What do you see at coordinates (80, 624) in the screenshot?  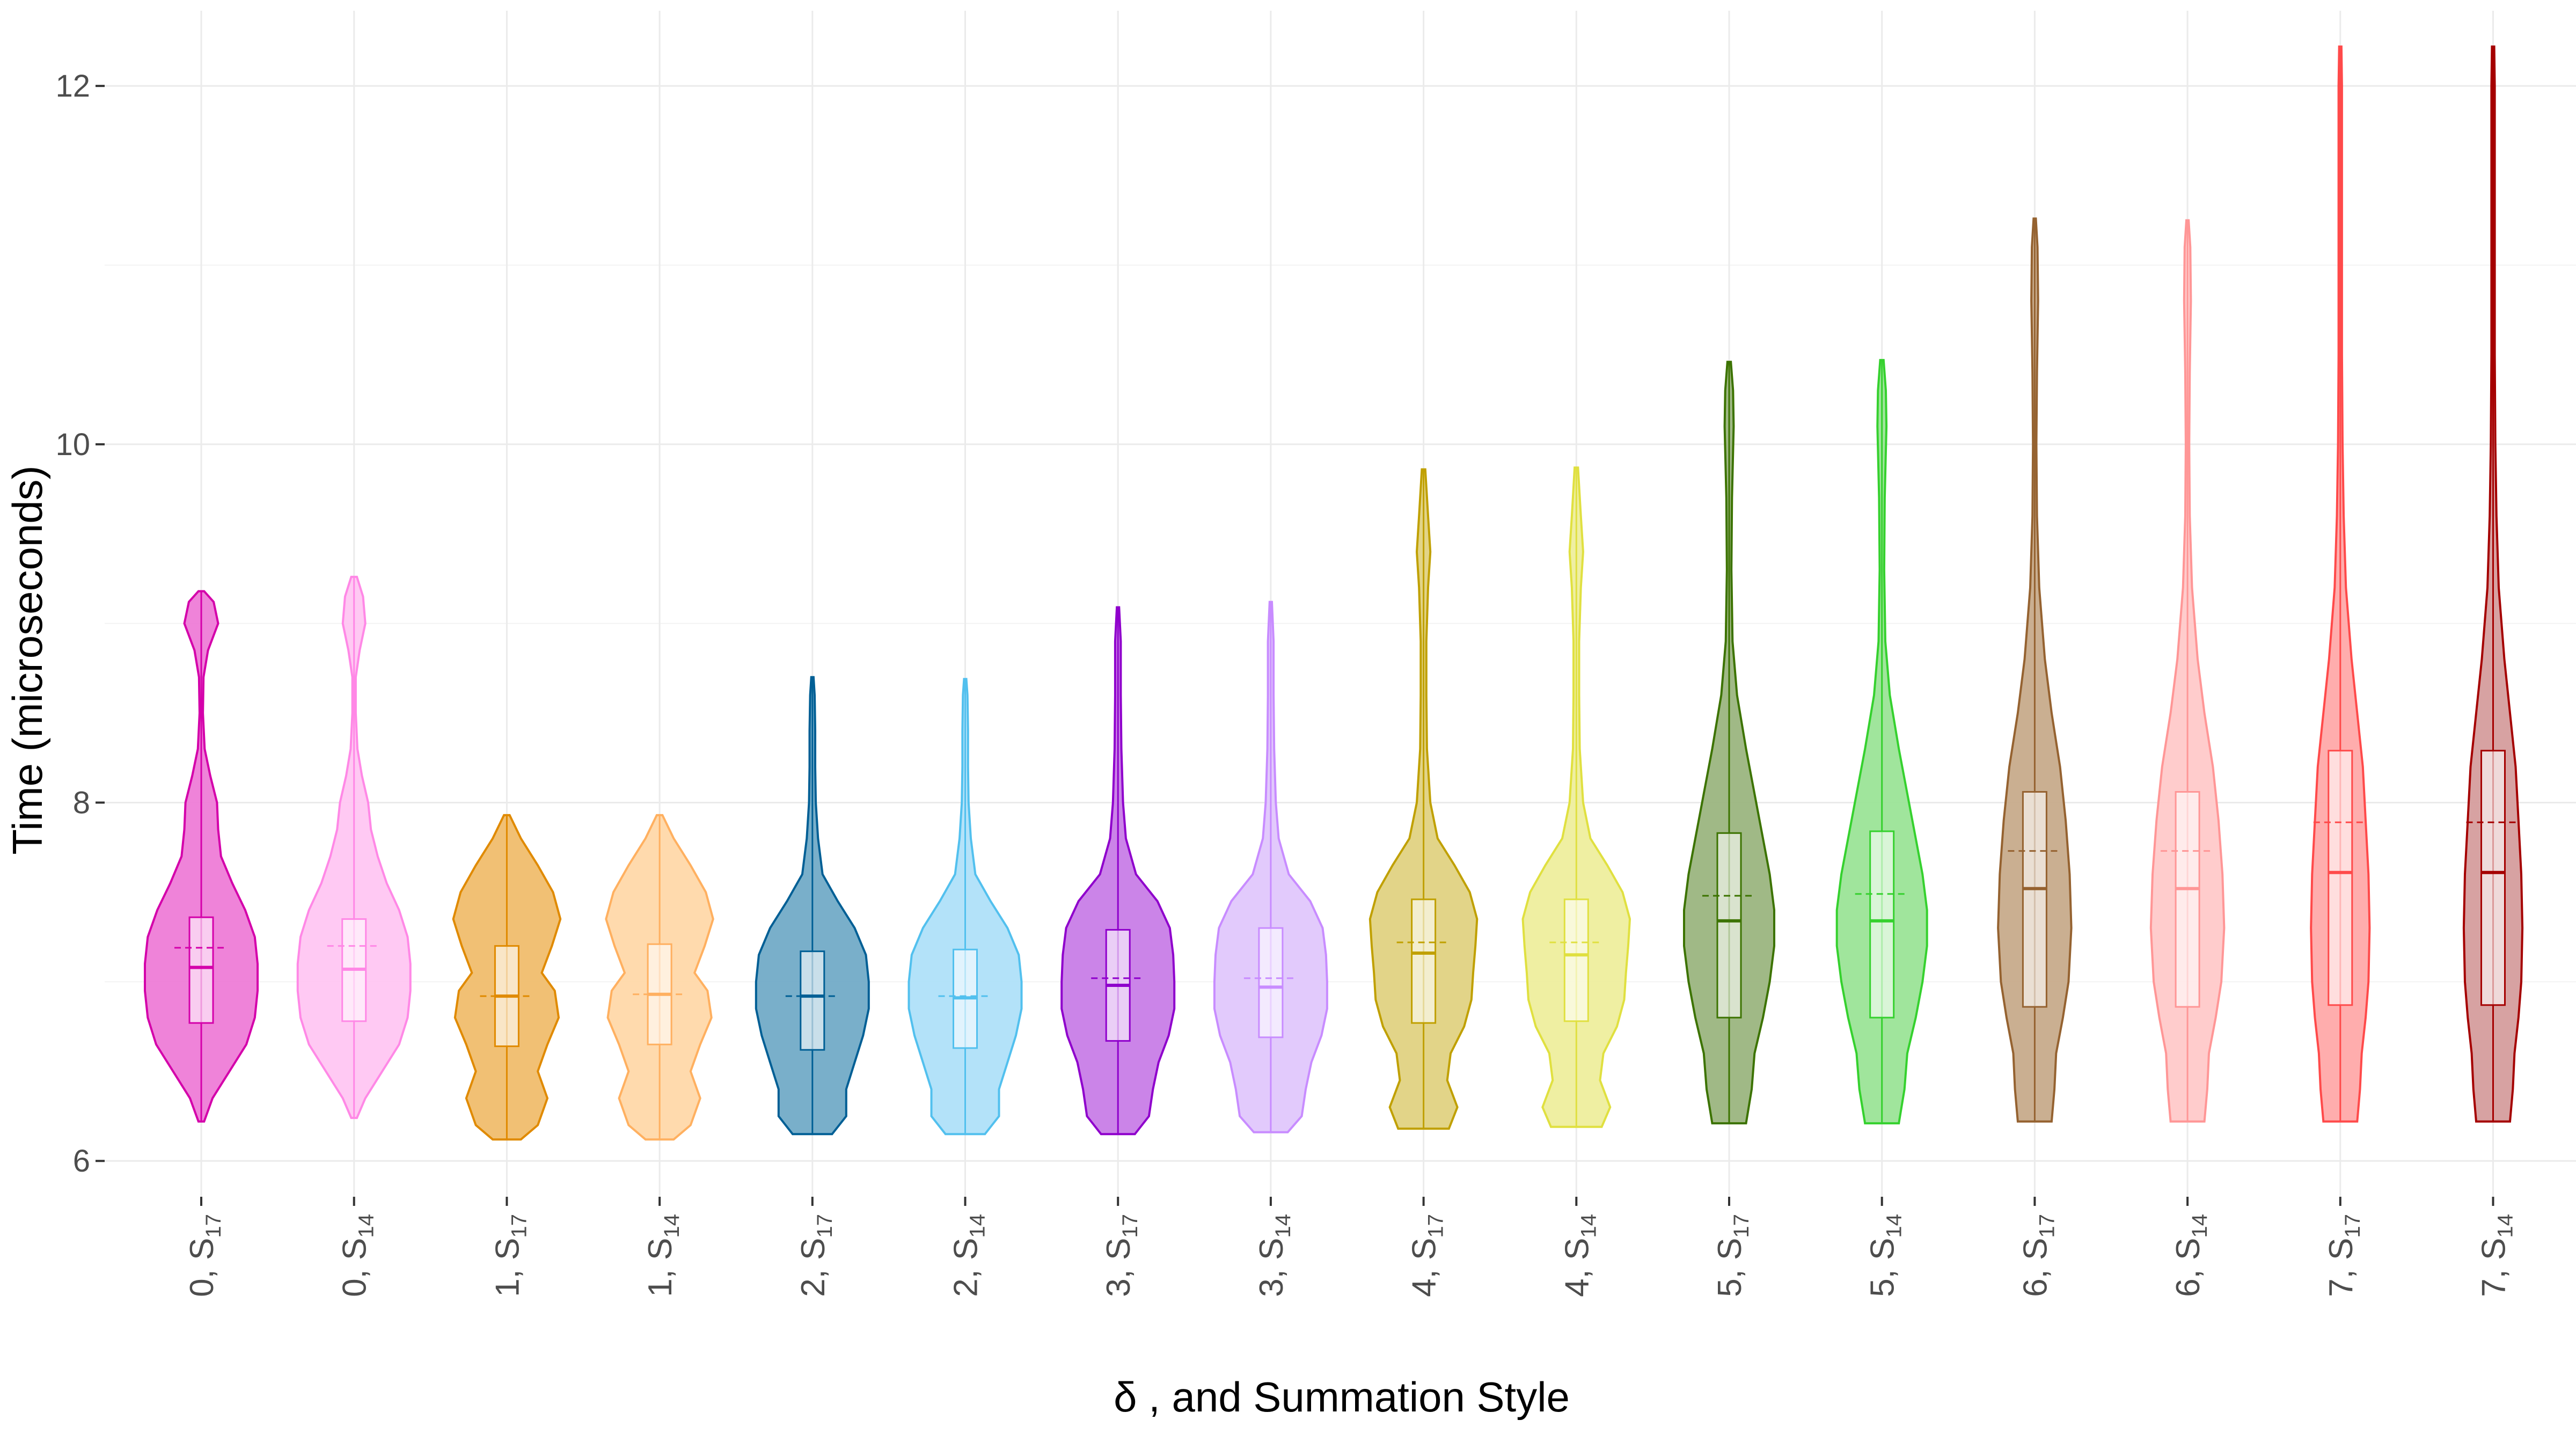 I see `y-axis: 6 8 10 12` at bounding box center [80, 624].